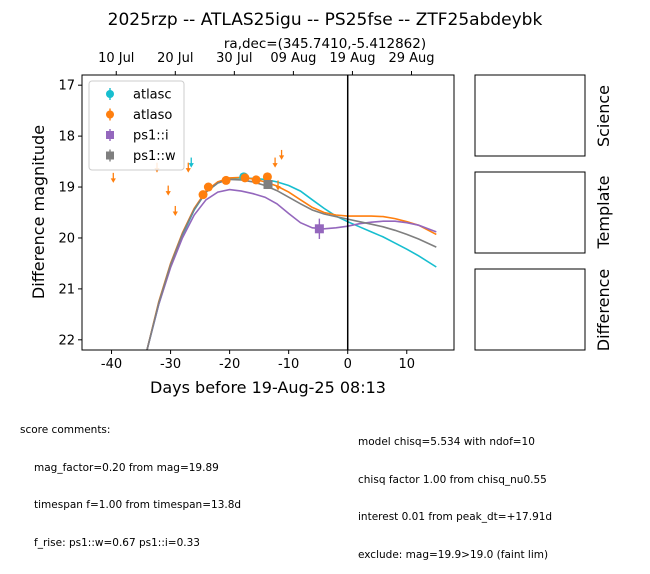  Describe the element at coordinates (66, 289) in the screenshot. I see `y-tick-label: 21` at that location.